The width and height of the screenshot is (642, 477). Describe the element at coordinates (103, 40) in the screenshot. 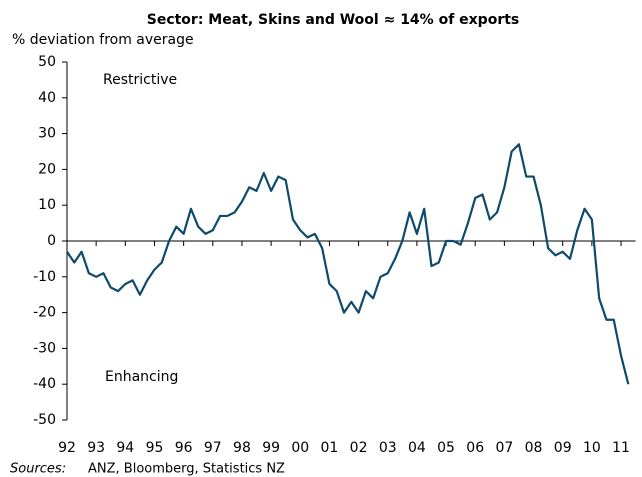

I see `y-axis-label: % deviation from average` at that location.